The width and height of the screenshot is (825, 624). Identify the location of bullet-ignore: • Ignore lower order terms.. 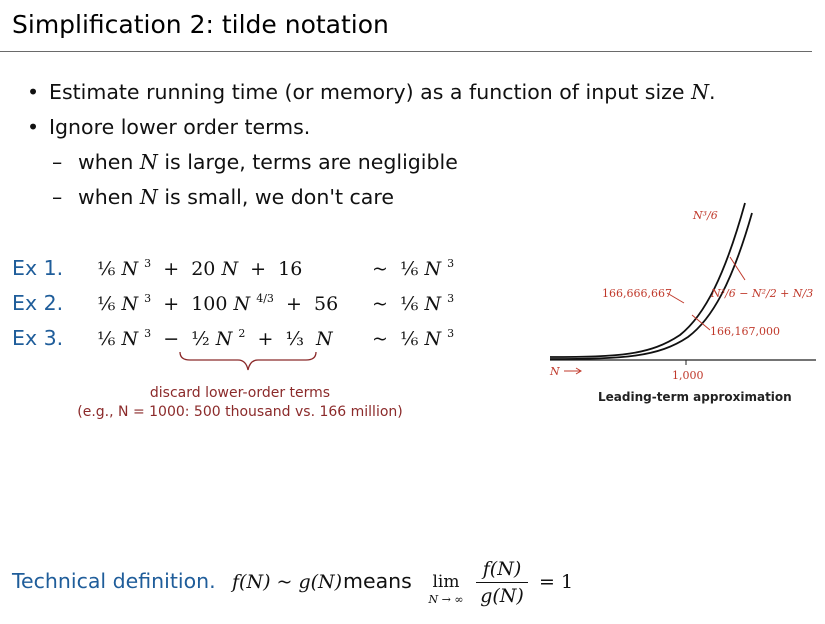
(168, 127).